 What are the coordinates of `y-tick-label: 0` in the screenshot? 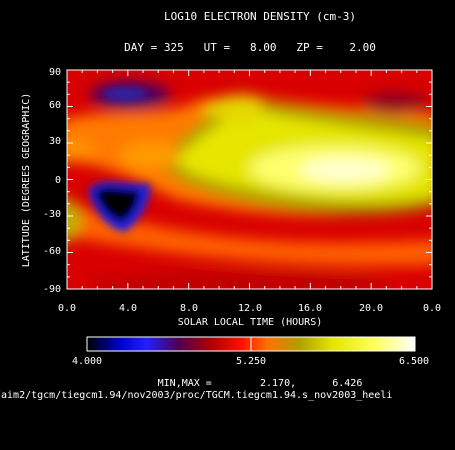 It's located at (58, 180).